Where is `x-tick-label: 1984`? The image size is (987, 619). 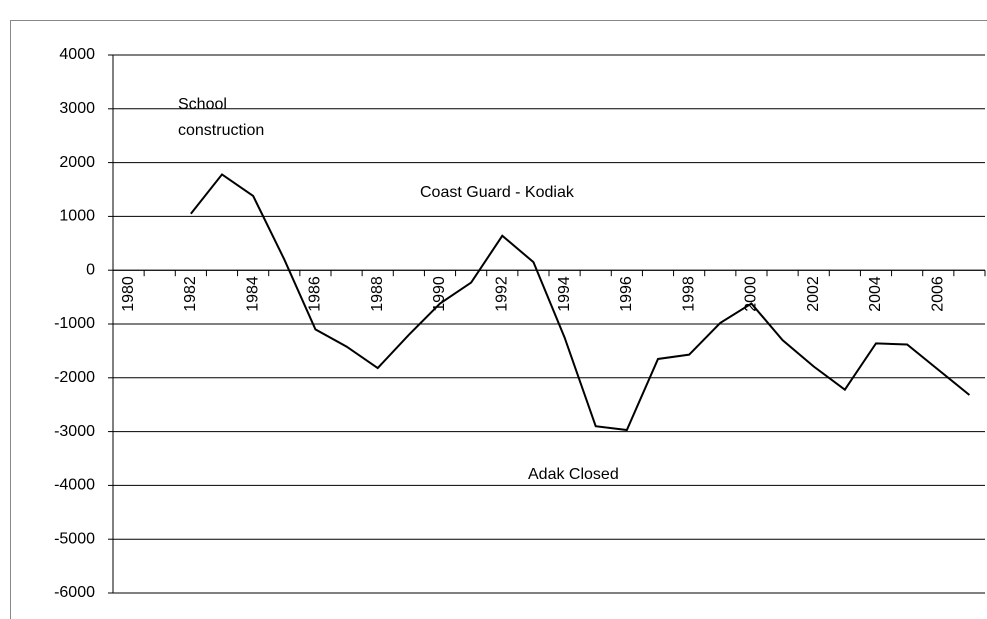 x-tick-label: 1984 is located at coordinates (252, 294).